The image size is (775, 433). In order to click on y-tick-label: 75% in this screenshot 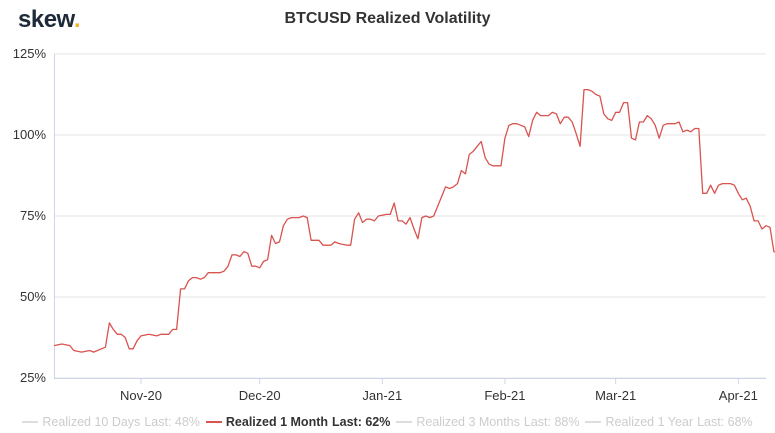, I will do `click(33, 215)`.